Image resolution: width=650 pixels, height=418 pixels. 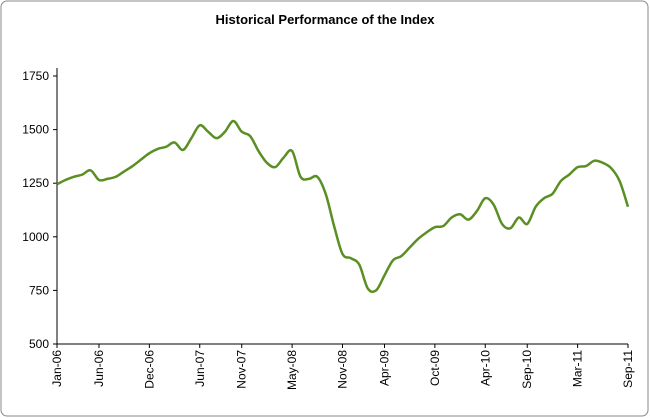 I want to click on y-tick-label: 1000, so click(x=35, y=237).